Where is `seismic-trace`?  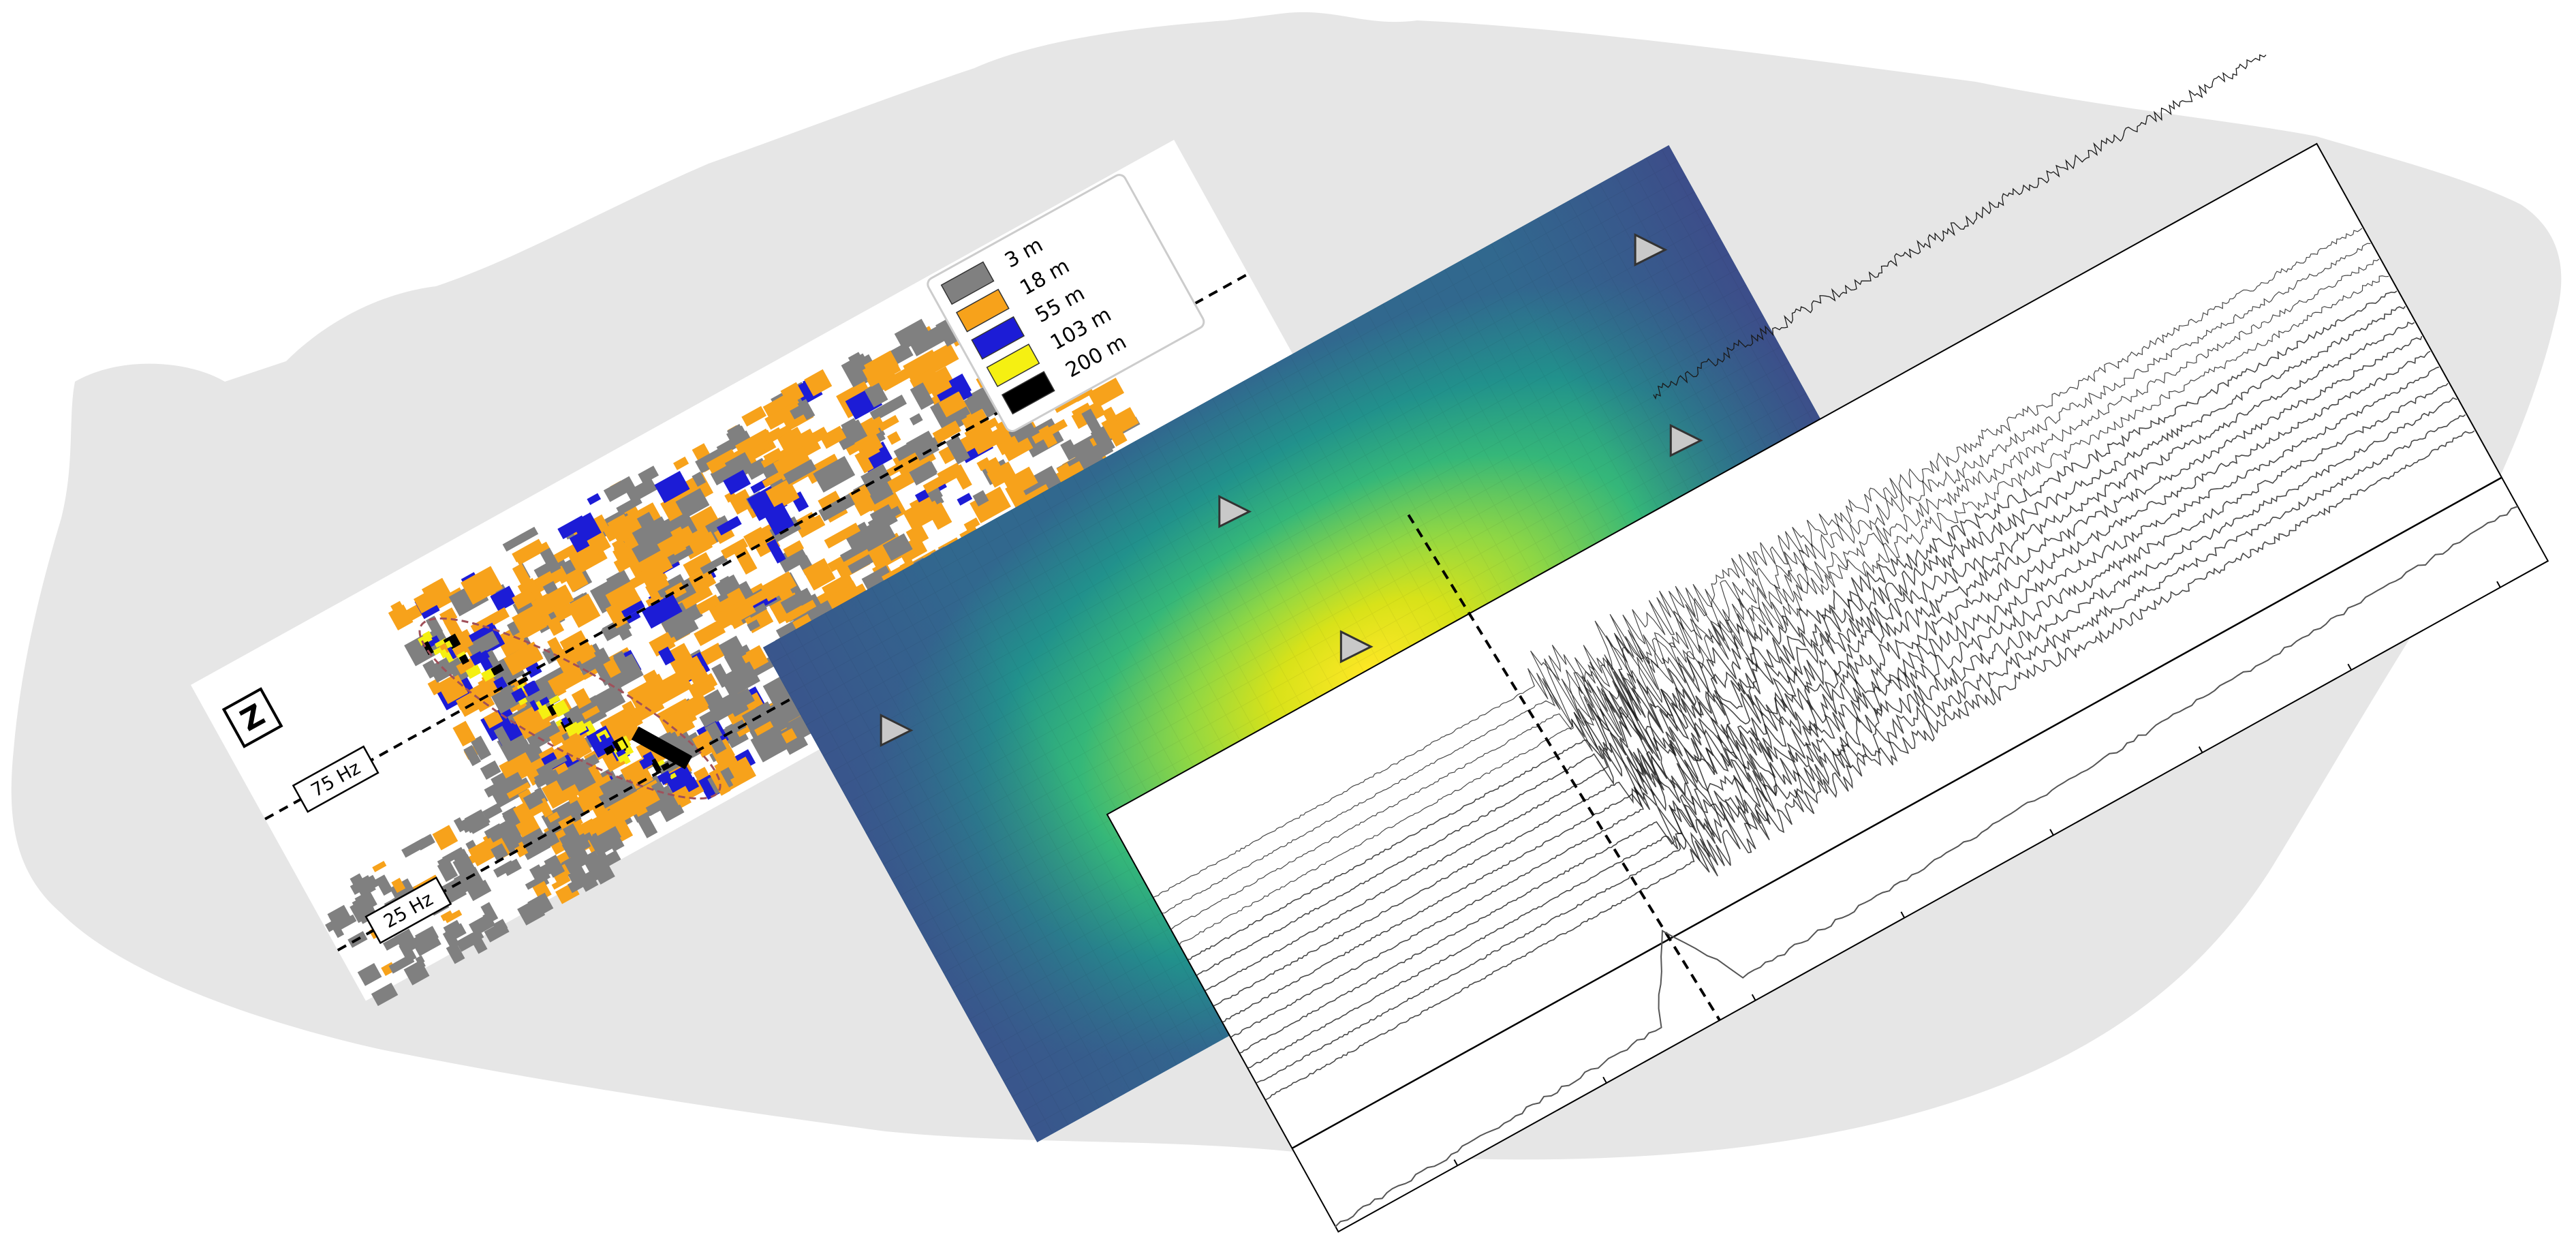 seismic-trace is located at coordinates (1960, 227).